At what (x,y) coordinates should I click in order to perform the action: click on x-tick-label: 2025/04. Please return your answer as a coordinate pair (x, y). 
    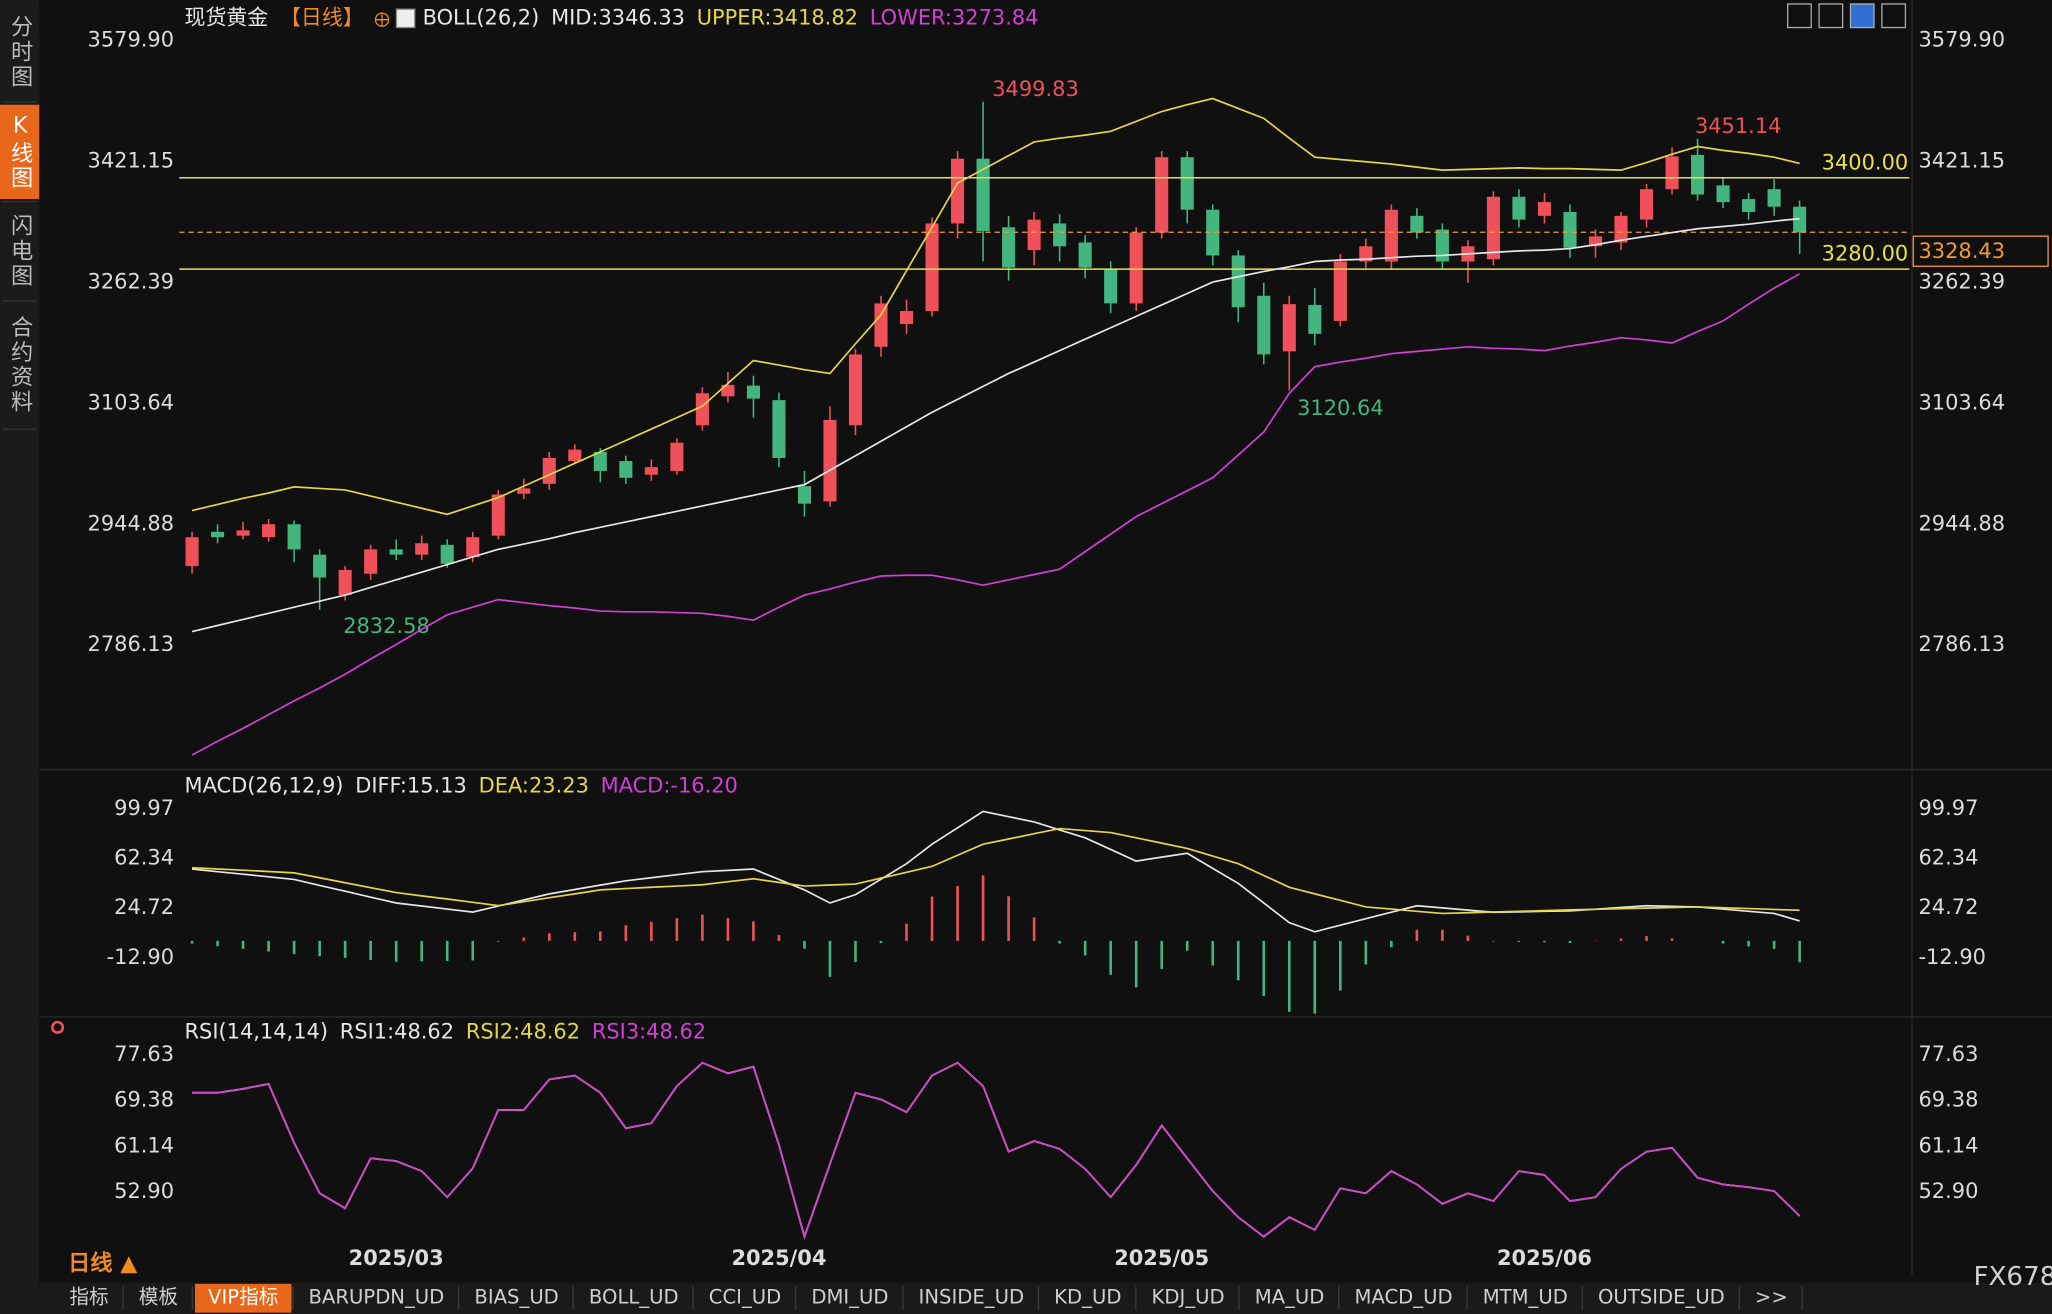
    Looking at the image, I should click on (778, 1258).